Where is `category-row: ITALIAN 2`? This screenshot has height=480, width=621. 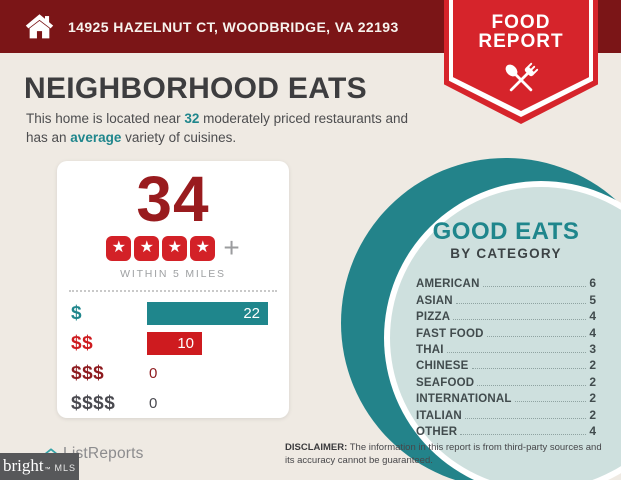
category-row: ITALIAN 2 is located at coordinates (506, 413).